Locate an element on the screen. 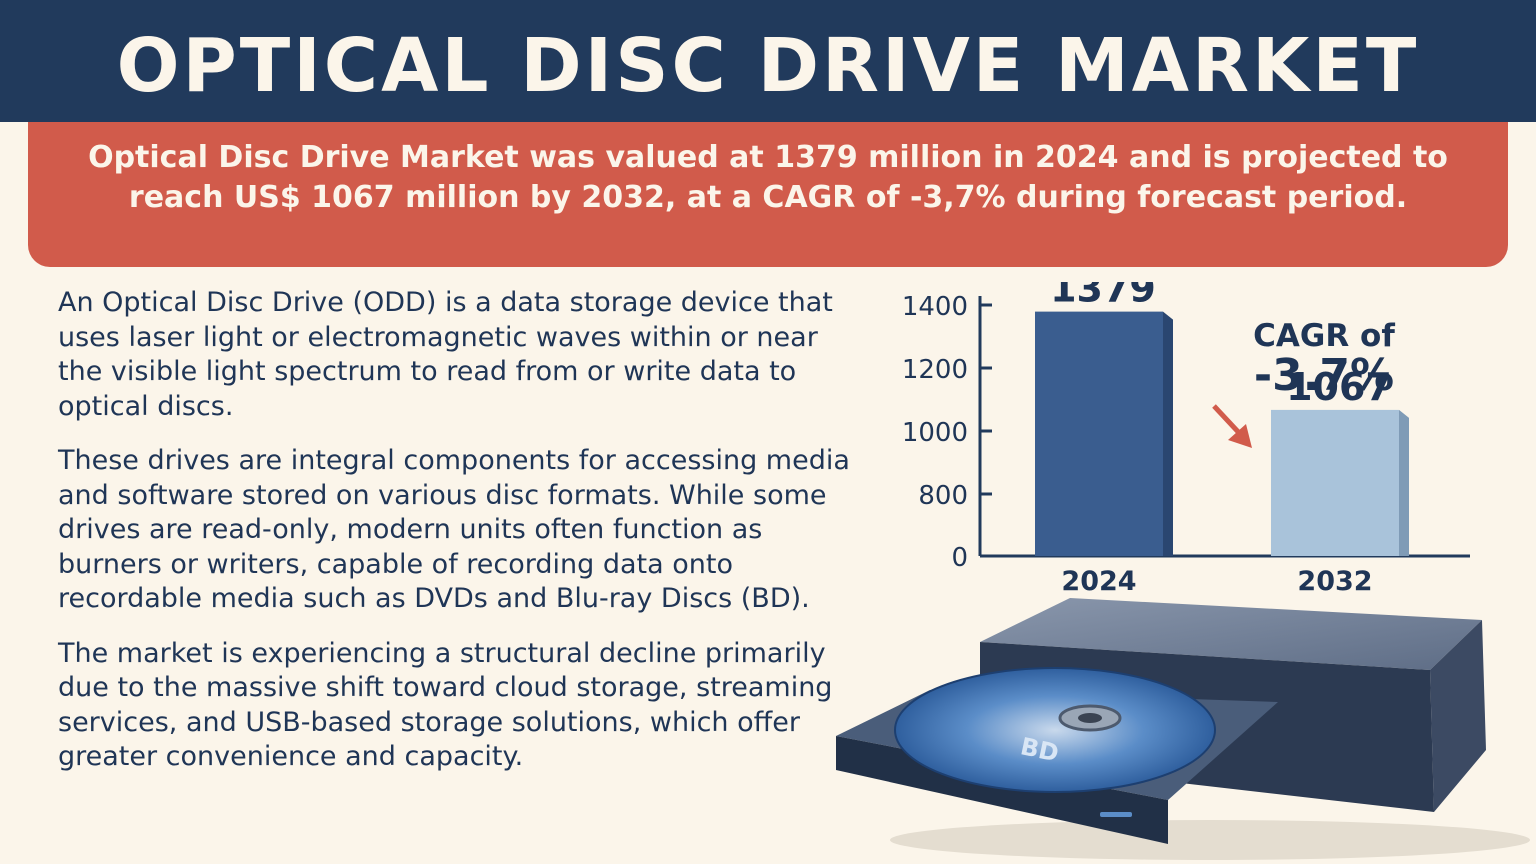 This screenshot has width=1536, height=864. disc-icon is located at coordinates (1055, 730).